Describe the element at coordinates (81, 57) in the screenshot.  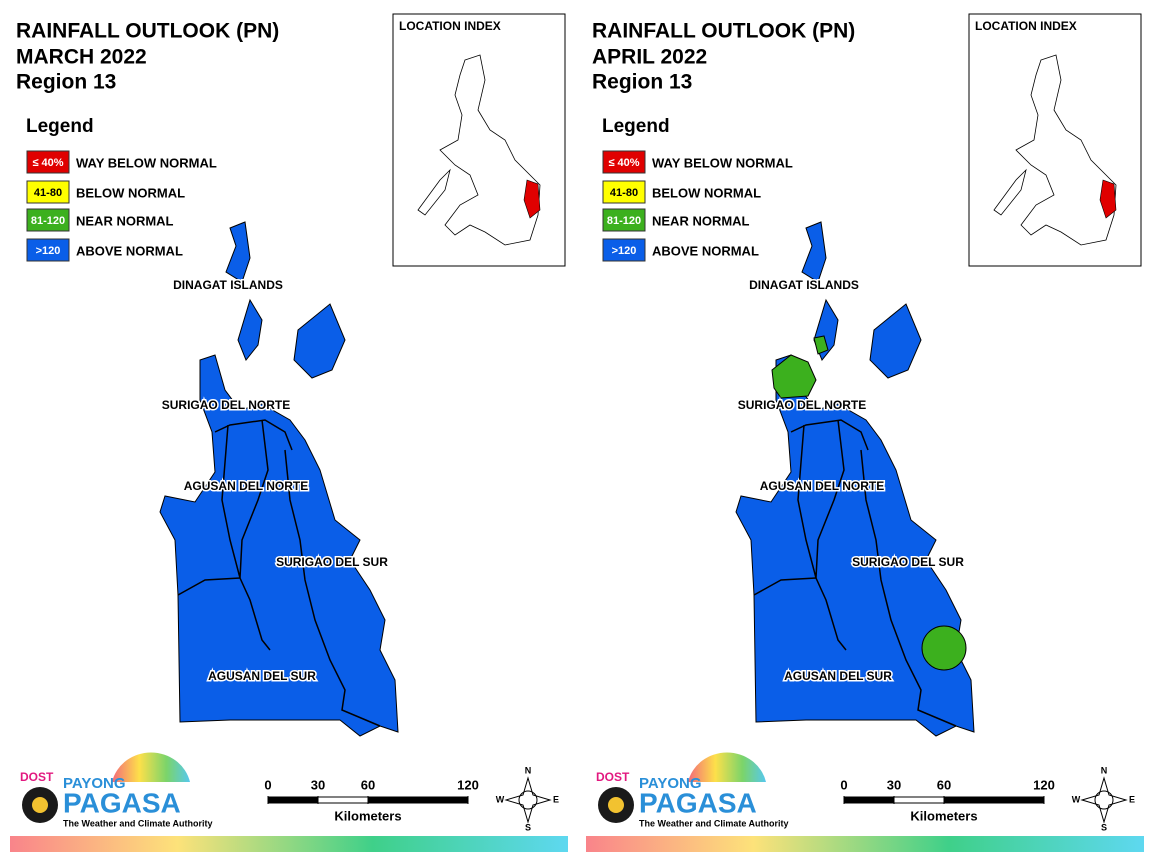
I see `month: MARCH 2022` at that location.